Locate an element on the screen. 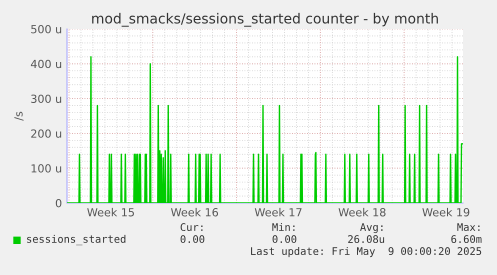 This screenshot has width=497, height=275. text: 6.60m is located at coordinates (466, 239).